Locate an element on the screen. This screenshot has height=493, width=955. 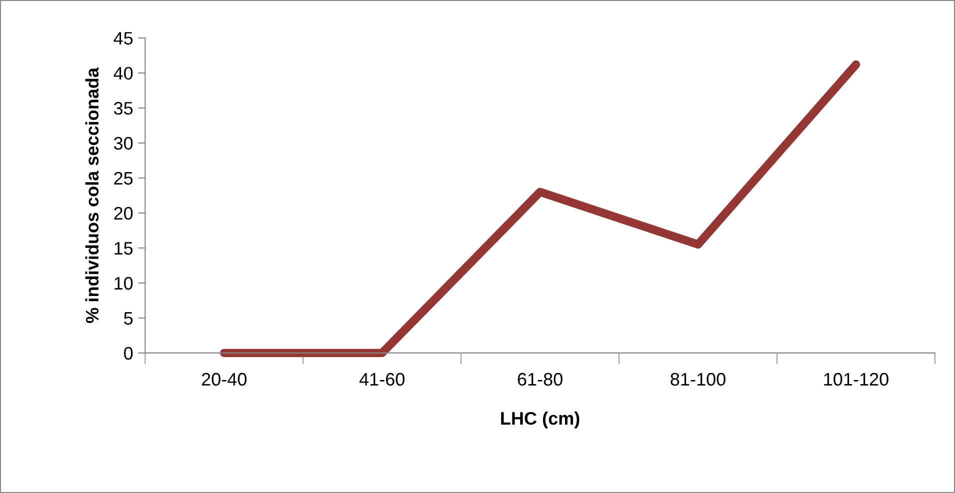
y-tick-label: 0 is located at coordinates (128, 353).